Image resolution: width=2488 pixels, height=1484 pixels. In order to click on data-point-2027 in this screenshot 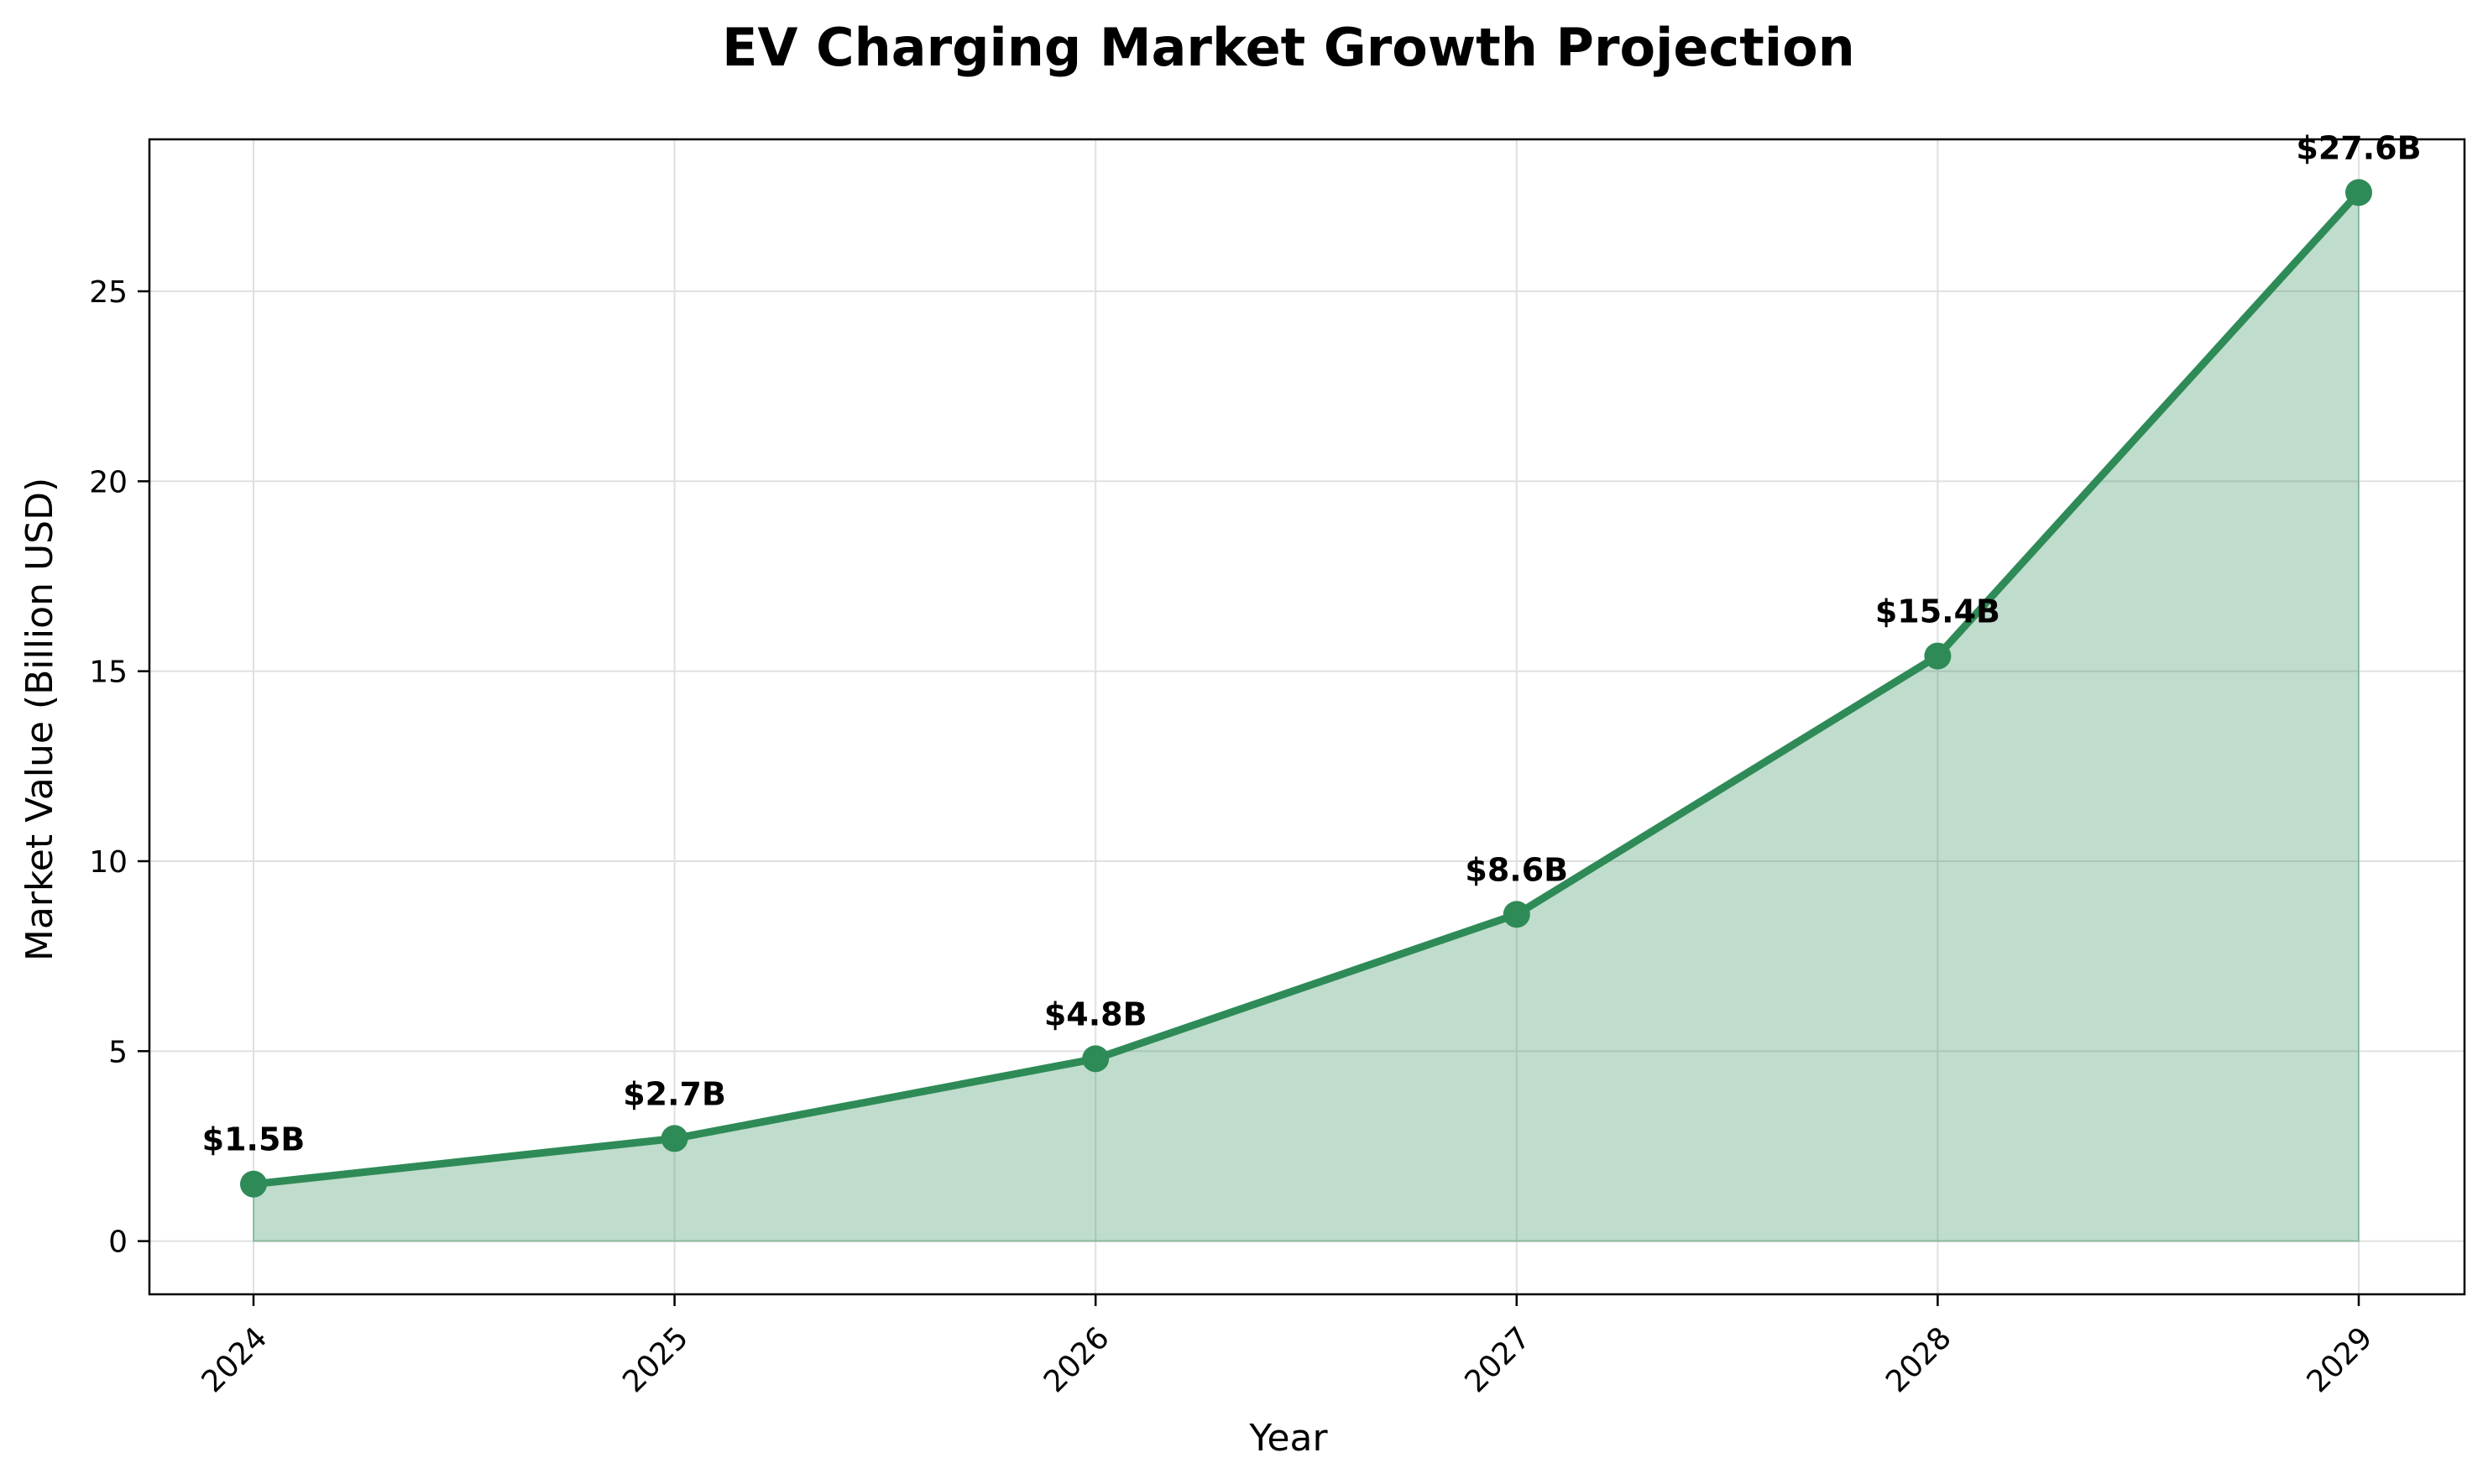, I will do `click(1516, 914)`.